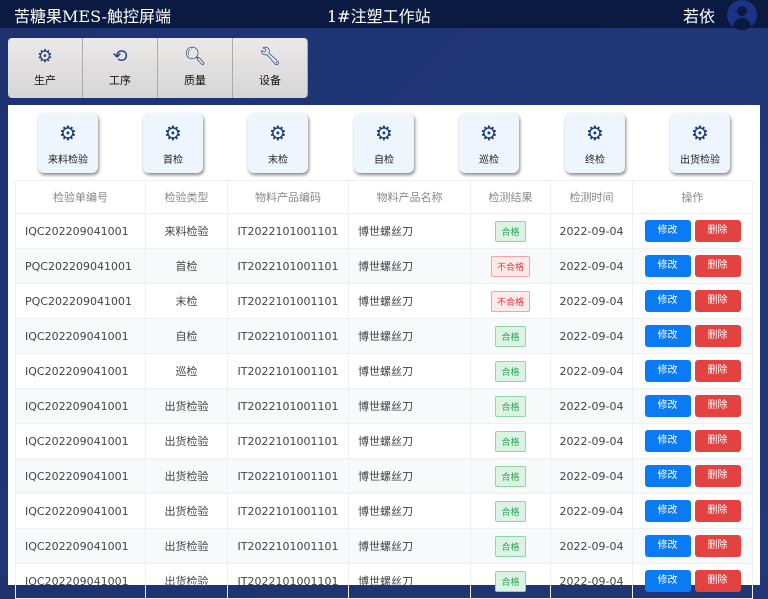 The width and height of the screenshot is (768, 599). What do you see at coordinates (45, 68) in the screenshot?
I see `nav-production: ⚙ 生产` at bounding box center [45, 68].